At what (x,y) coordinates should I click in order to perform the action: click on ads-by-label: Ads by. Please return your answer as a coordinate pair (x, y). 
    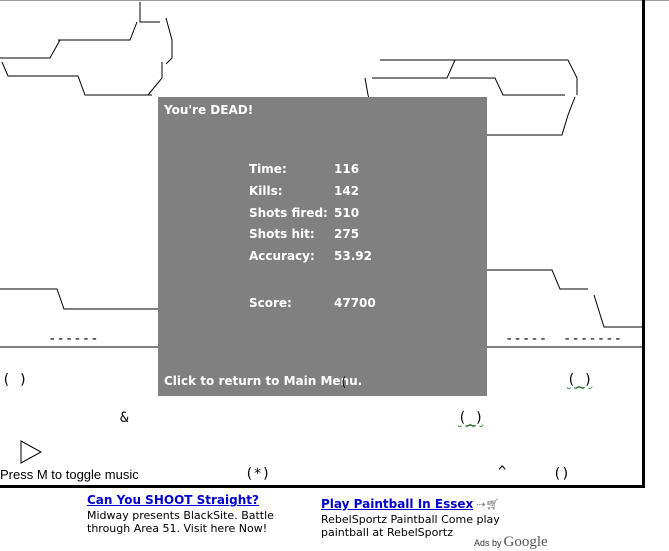
    Looking at the image, I should click on (488, 543).